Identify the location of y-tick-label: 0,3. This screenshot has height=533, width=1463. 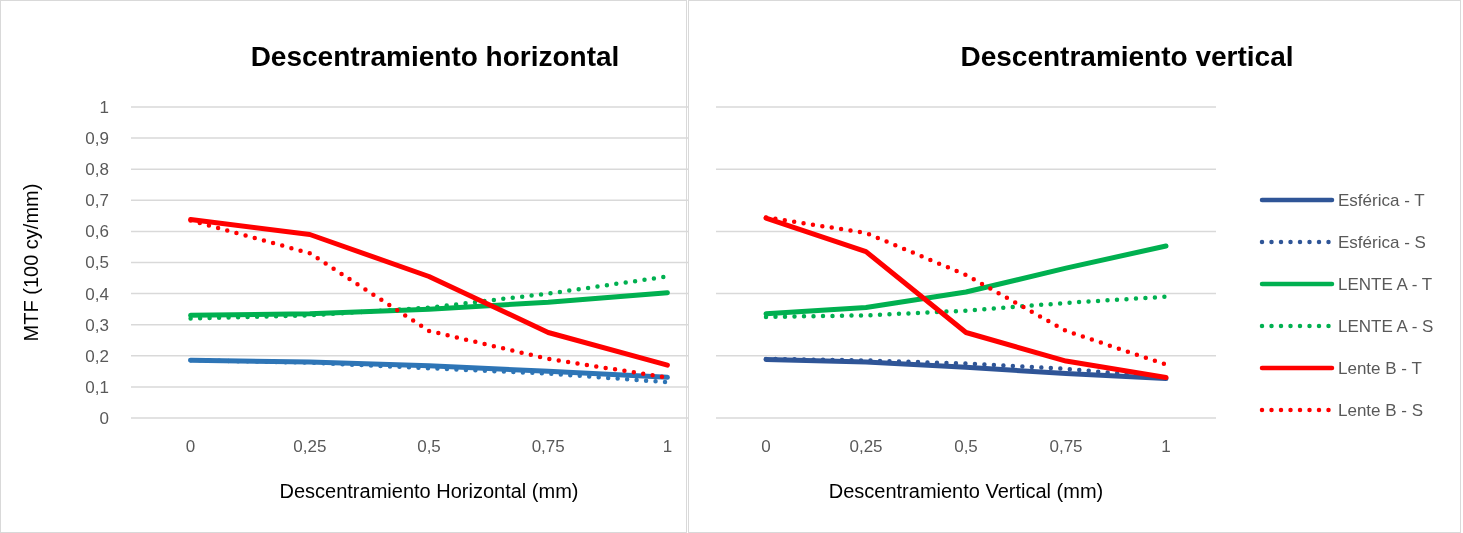
(97, 325).